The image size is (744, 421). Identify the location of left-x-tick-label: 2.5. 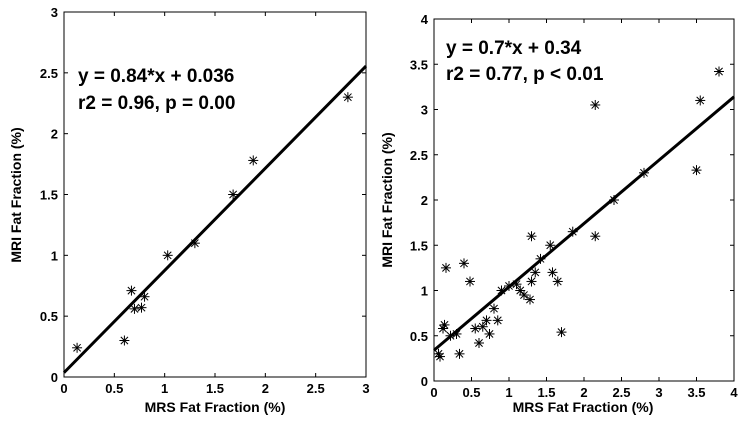
(316, 388).